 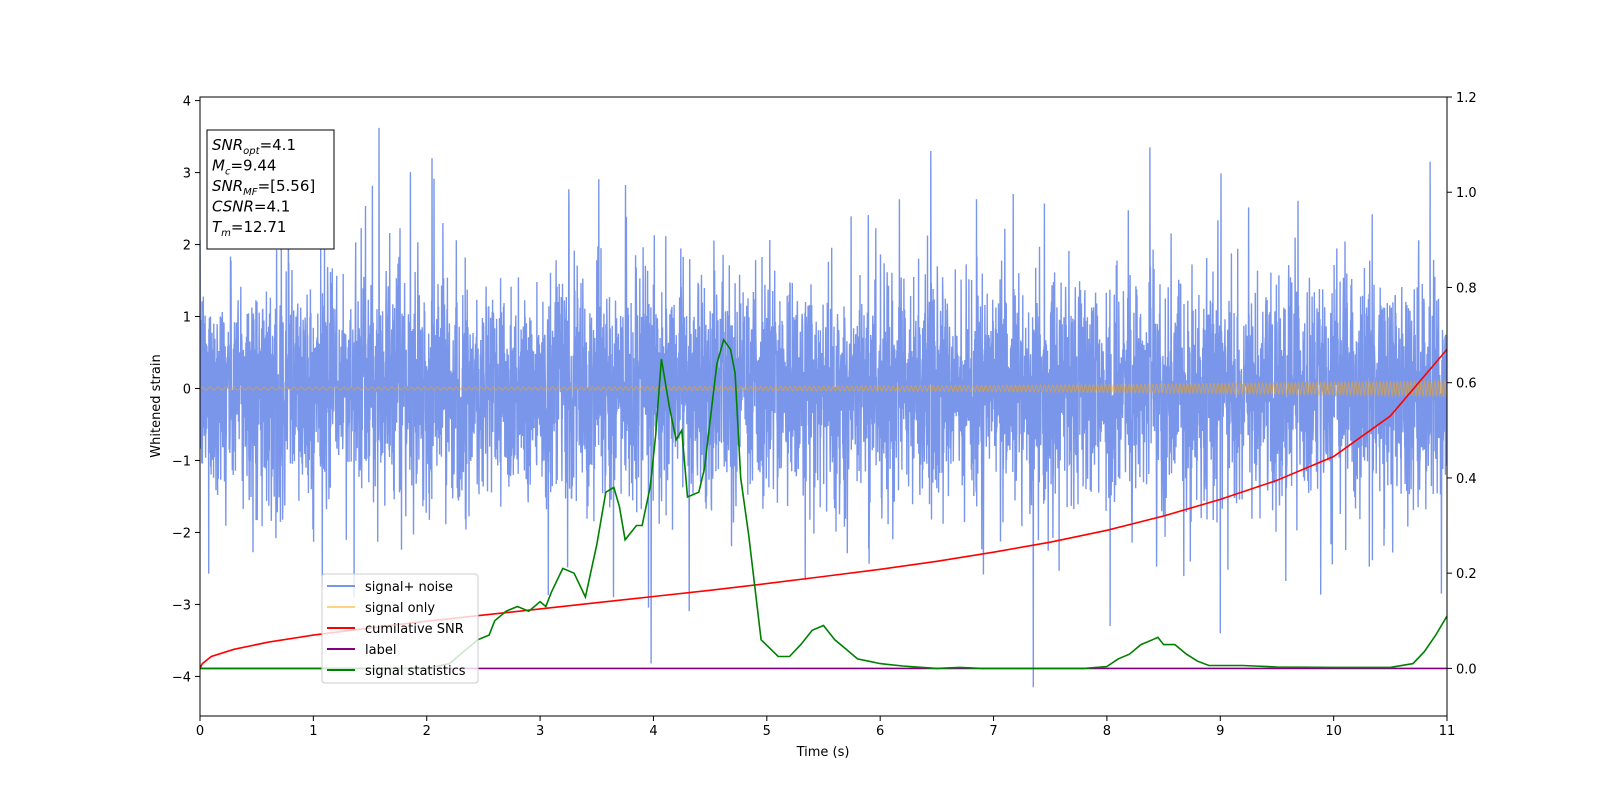 I want to click on y-axis-left: −4 −3 −2 −1 0 1 2 3 4, so click(x=186, y=390).